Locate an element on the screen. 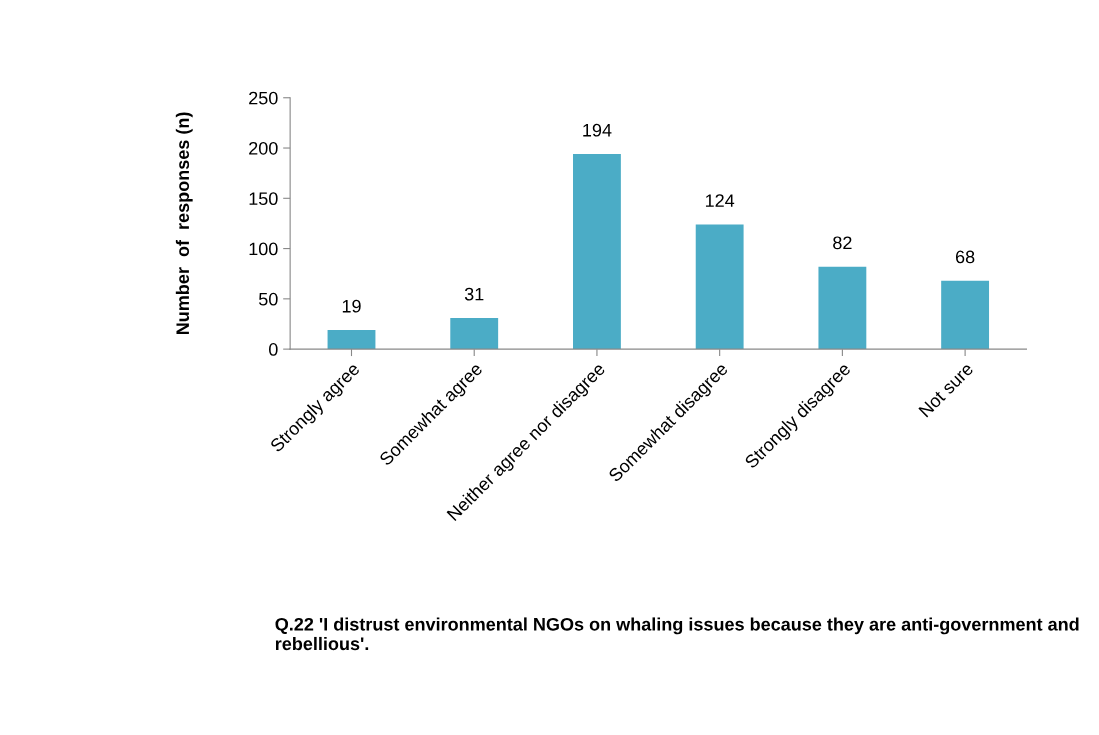 The height and width of the screenshot is (735, 1099). data-label: 31 is located at coordinates (474, 294).